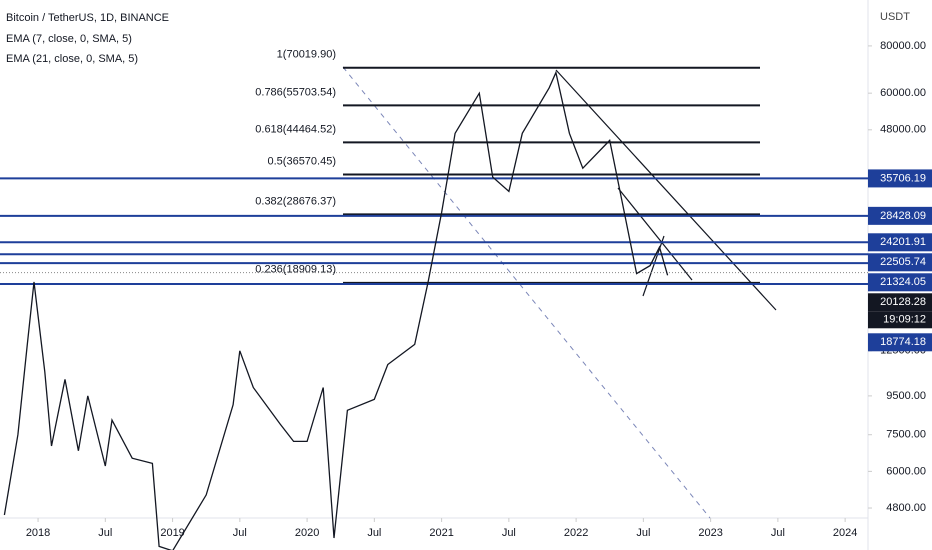  I want to click on indicator-label: EMA (21, close, 0, SMA, 5), so click(72, 59).